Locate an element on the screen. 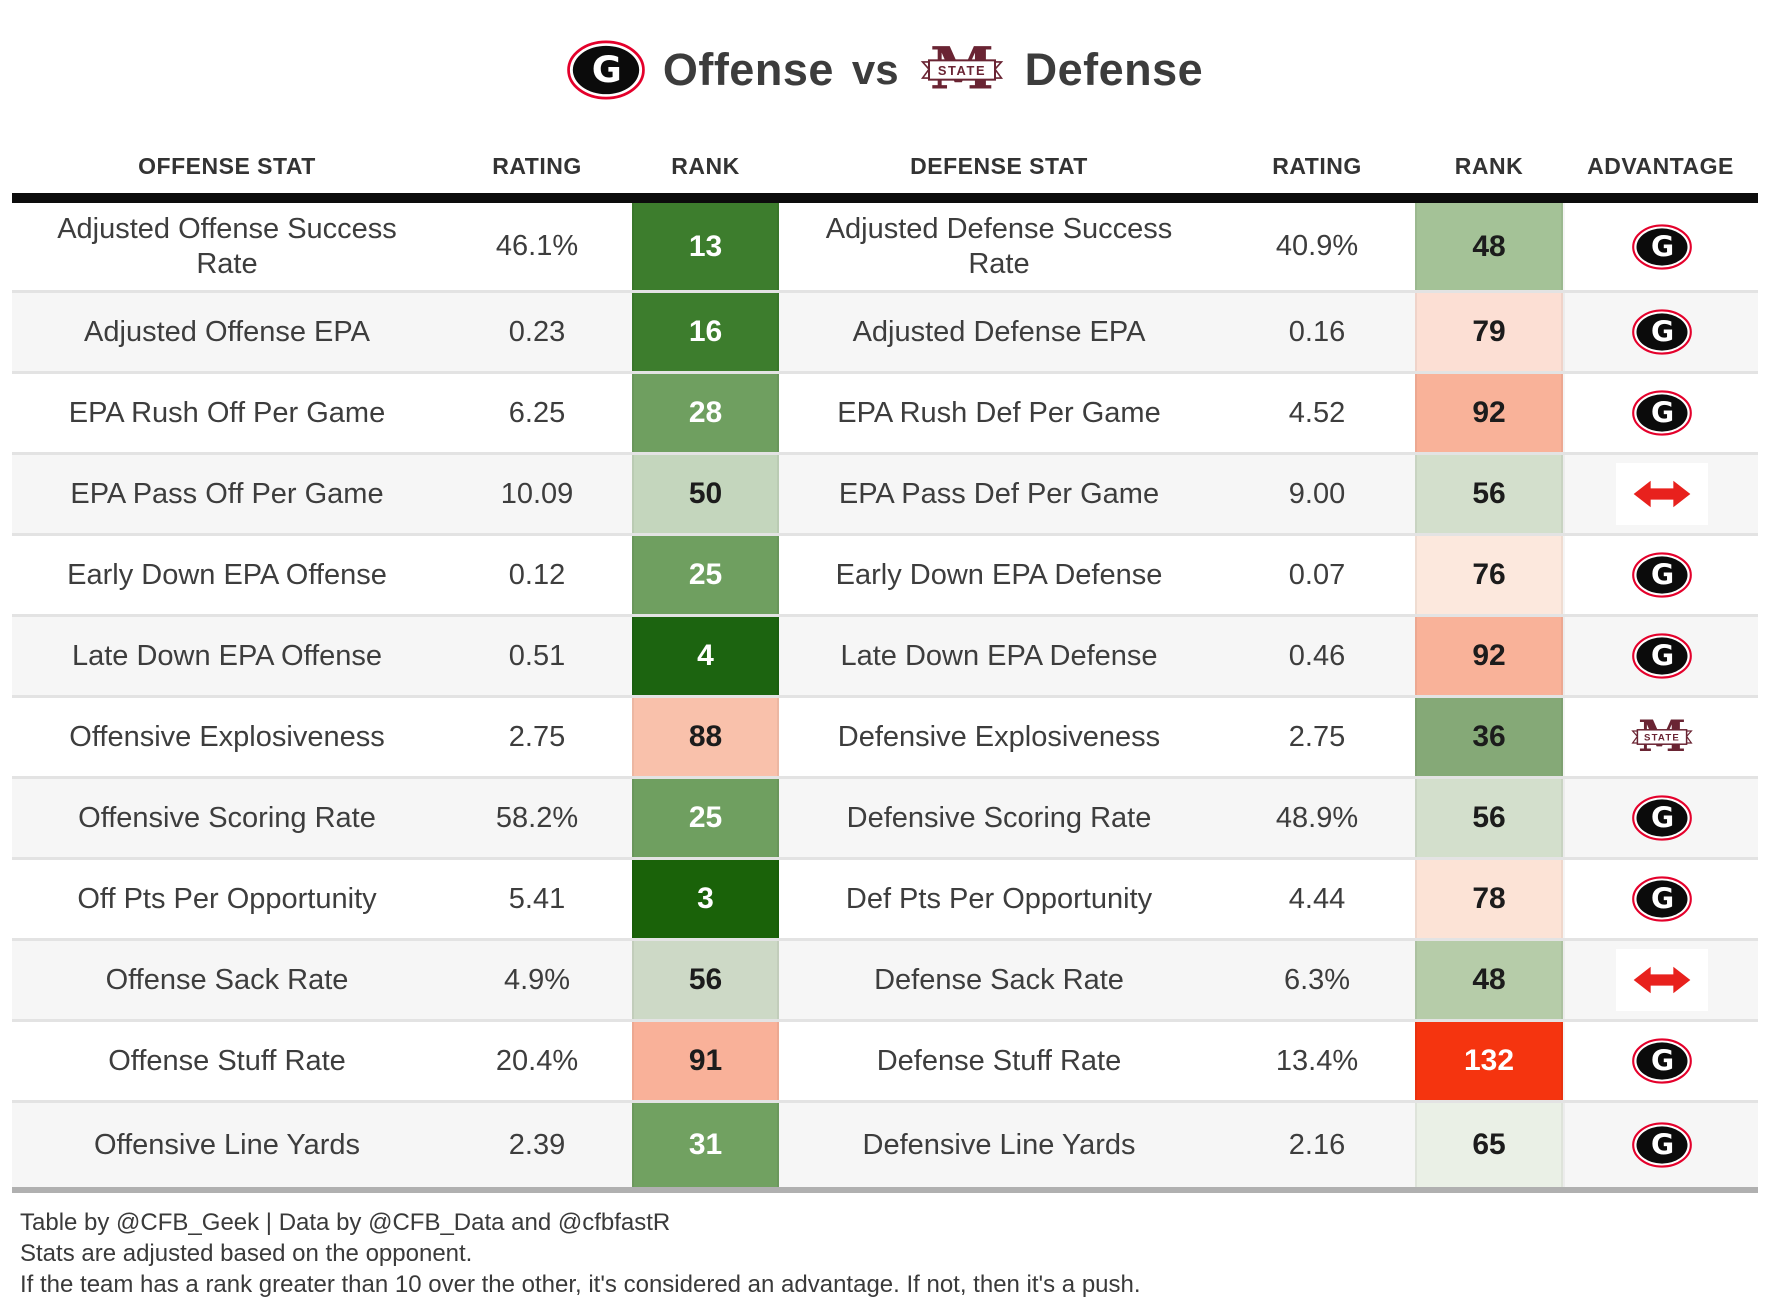 Image resolution: width=1770 pixels, height=1312 pixels. defense-rating-value: 2.16 is located at coordinates (1317, 1144).